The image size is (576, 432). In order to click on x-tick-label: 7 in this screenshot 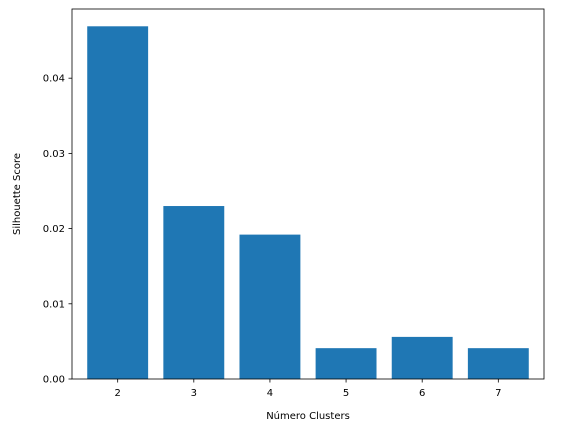, I will do `click(498, 393)`.